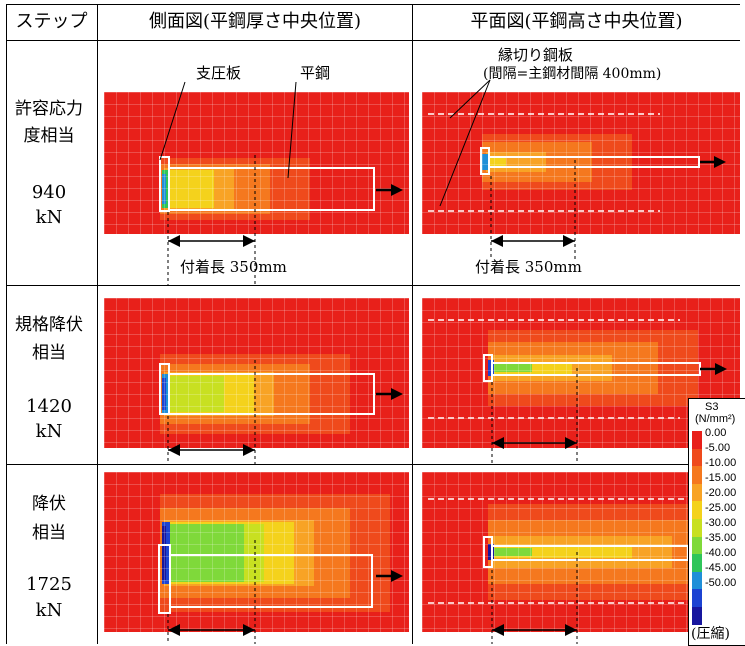  Describe the element at coordinates (6, 324) in the screenshot. I see `table-border-left` at that location.